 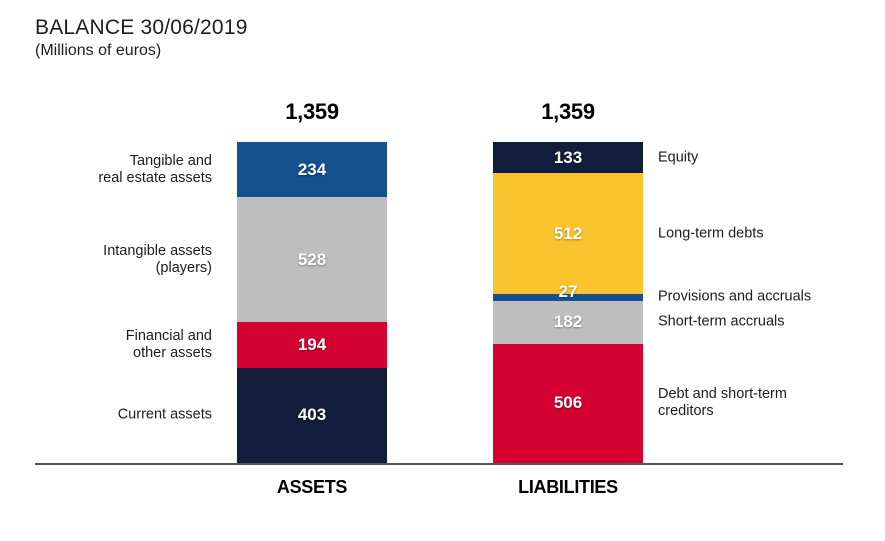 I want to click on bar-segment: 506, so click(x=568, y=403).